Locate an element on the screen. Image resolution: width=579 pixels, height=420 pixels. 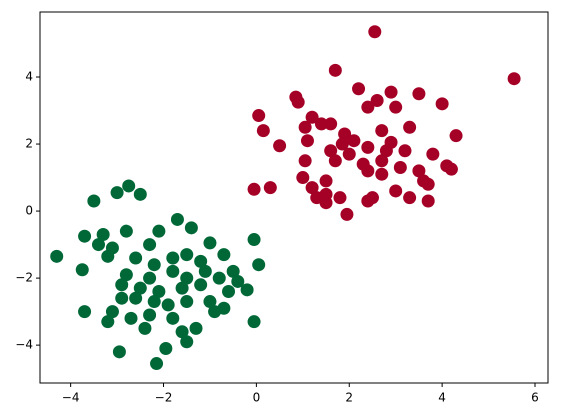
y-tick-label: 0 is located at coordinates (29, 211).